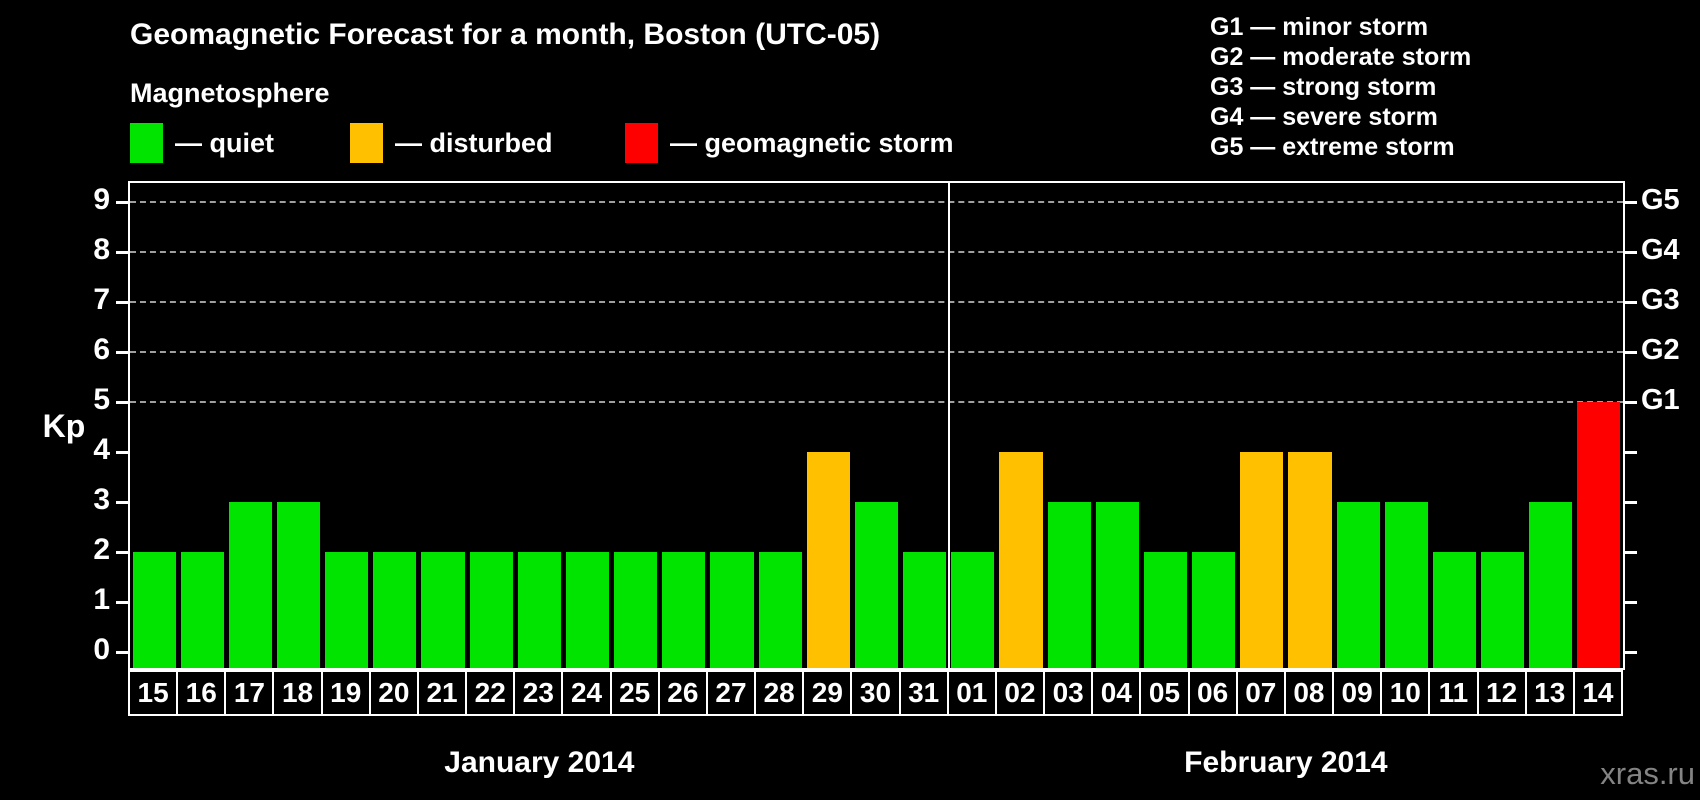  What do you see at coordinates (366, 143) in the screenshot?
I see `legend-swatch-disturbed` at bounding box center [366, 143].